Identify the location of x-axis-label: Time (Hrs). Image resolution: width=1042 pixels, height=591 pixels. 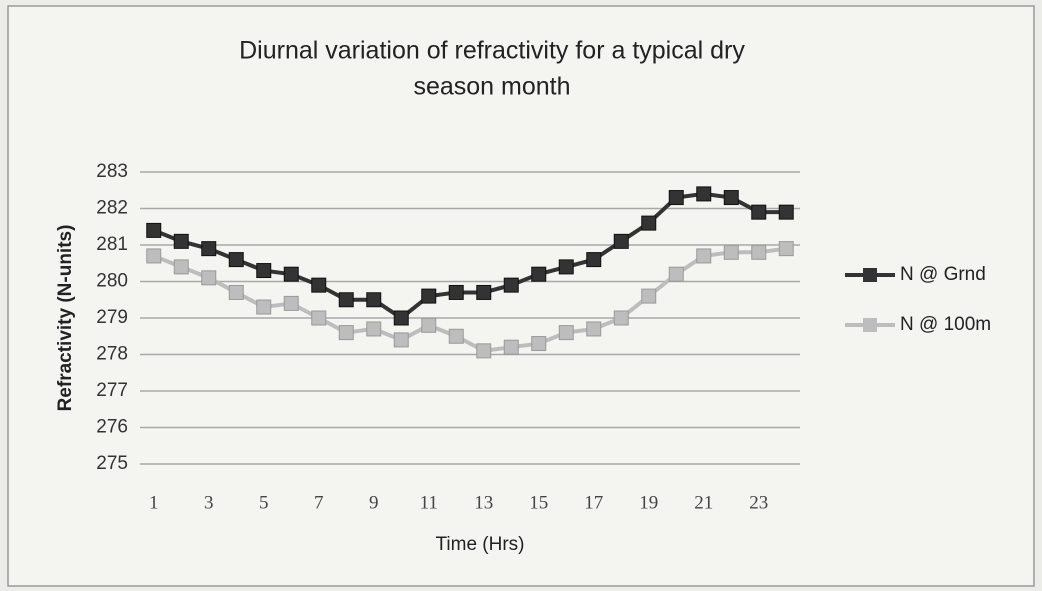
(480, 544).